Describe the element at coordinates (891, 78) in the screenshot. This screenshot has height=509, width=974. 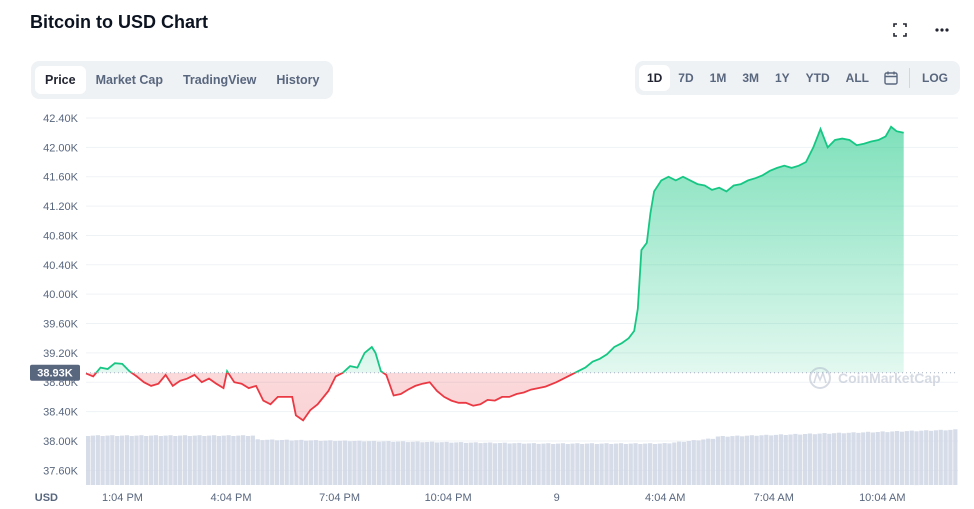
I see `calendar-icon` at that location.